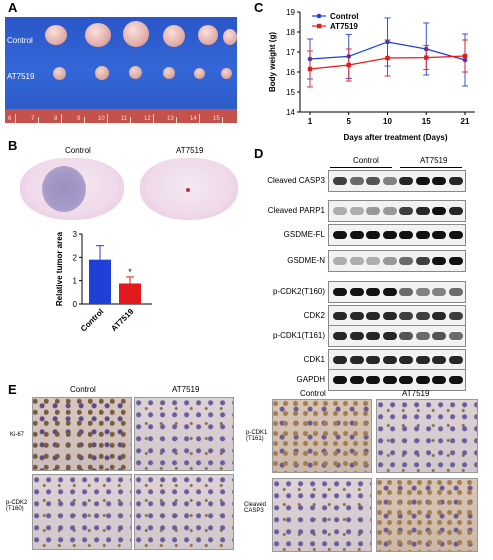 The width and height of the screenshot is (493, 560). Describe the element at coordinates (322, 515) in the screenshot. I see `ihc-image-casp3-control` at that location.